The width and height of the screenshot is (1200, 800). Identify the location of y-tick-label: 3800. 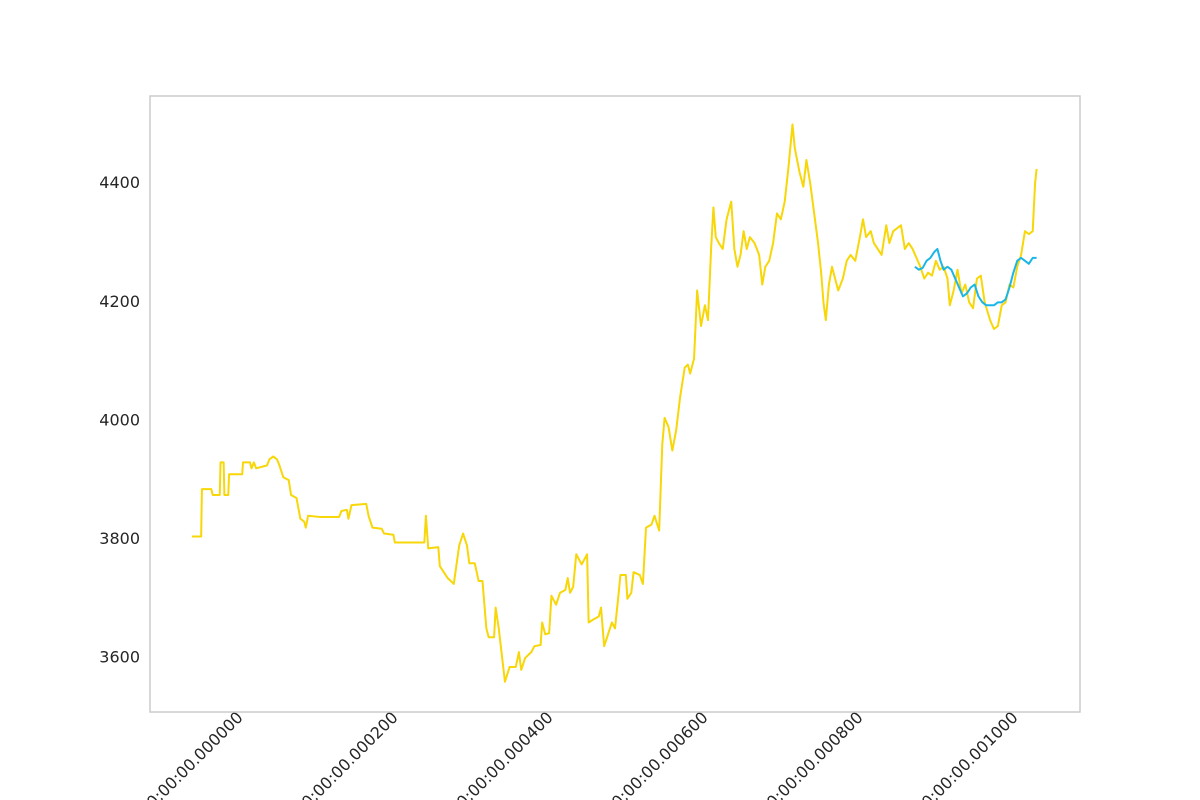
(119, 538).